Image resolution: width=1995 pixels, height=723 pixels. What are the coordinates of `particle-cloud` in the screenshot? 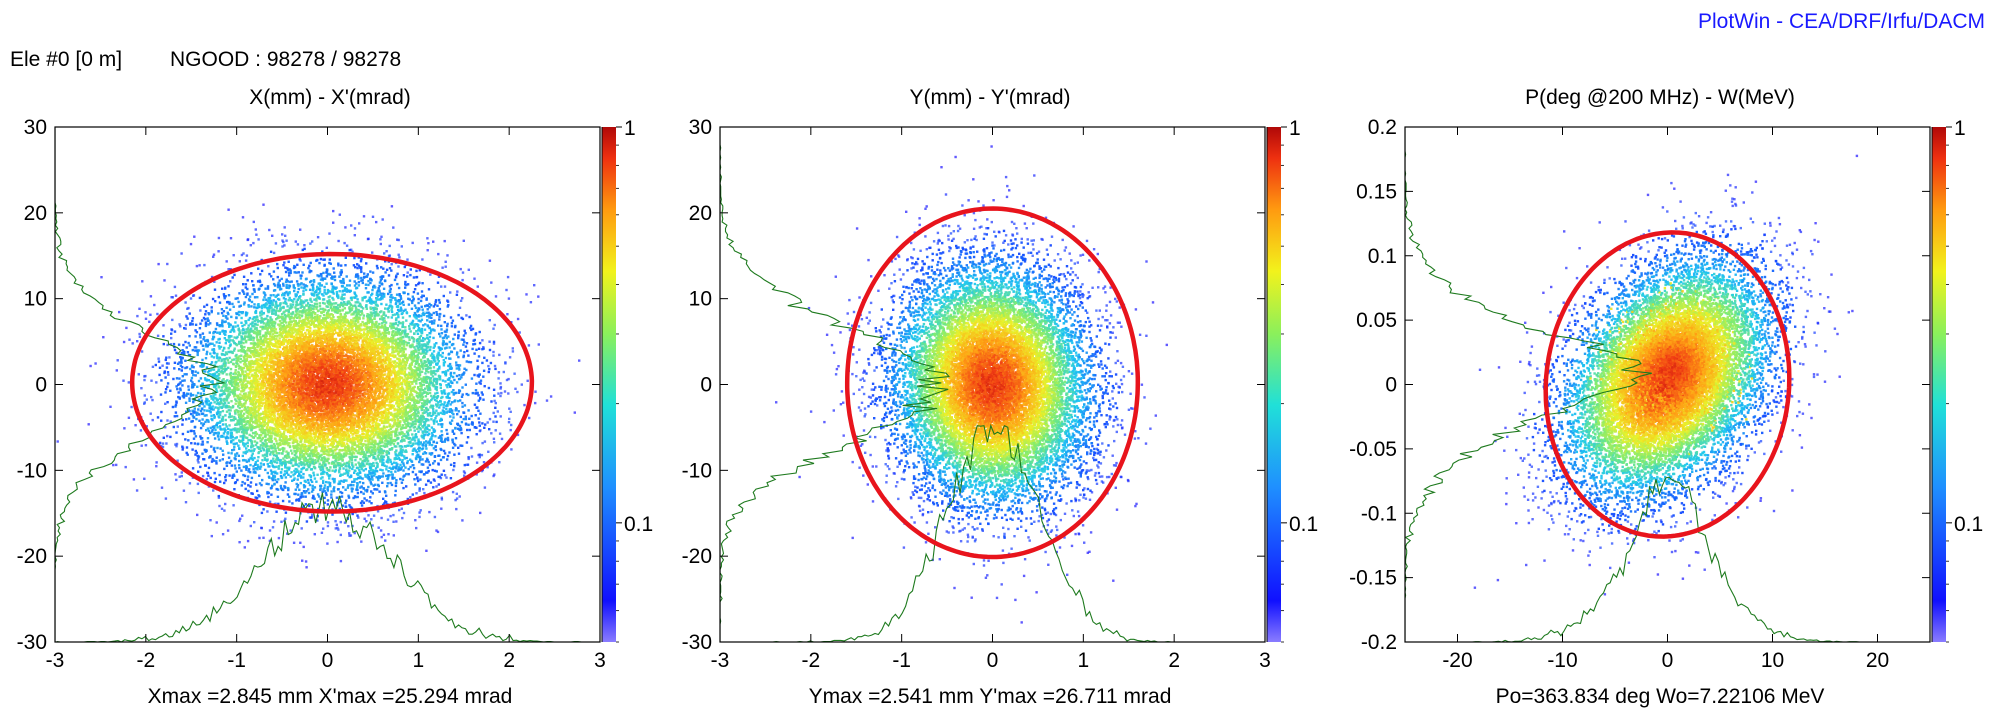 It's located at (318, 386).